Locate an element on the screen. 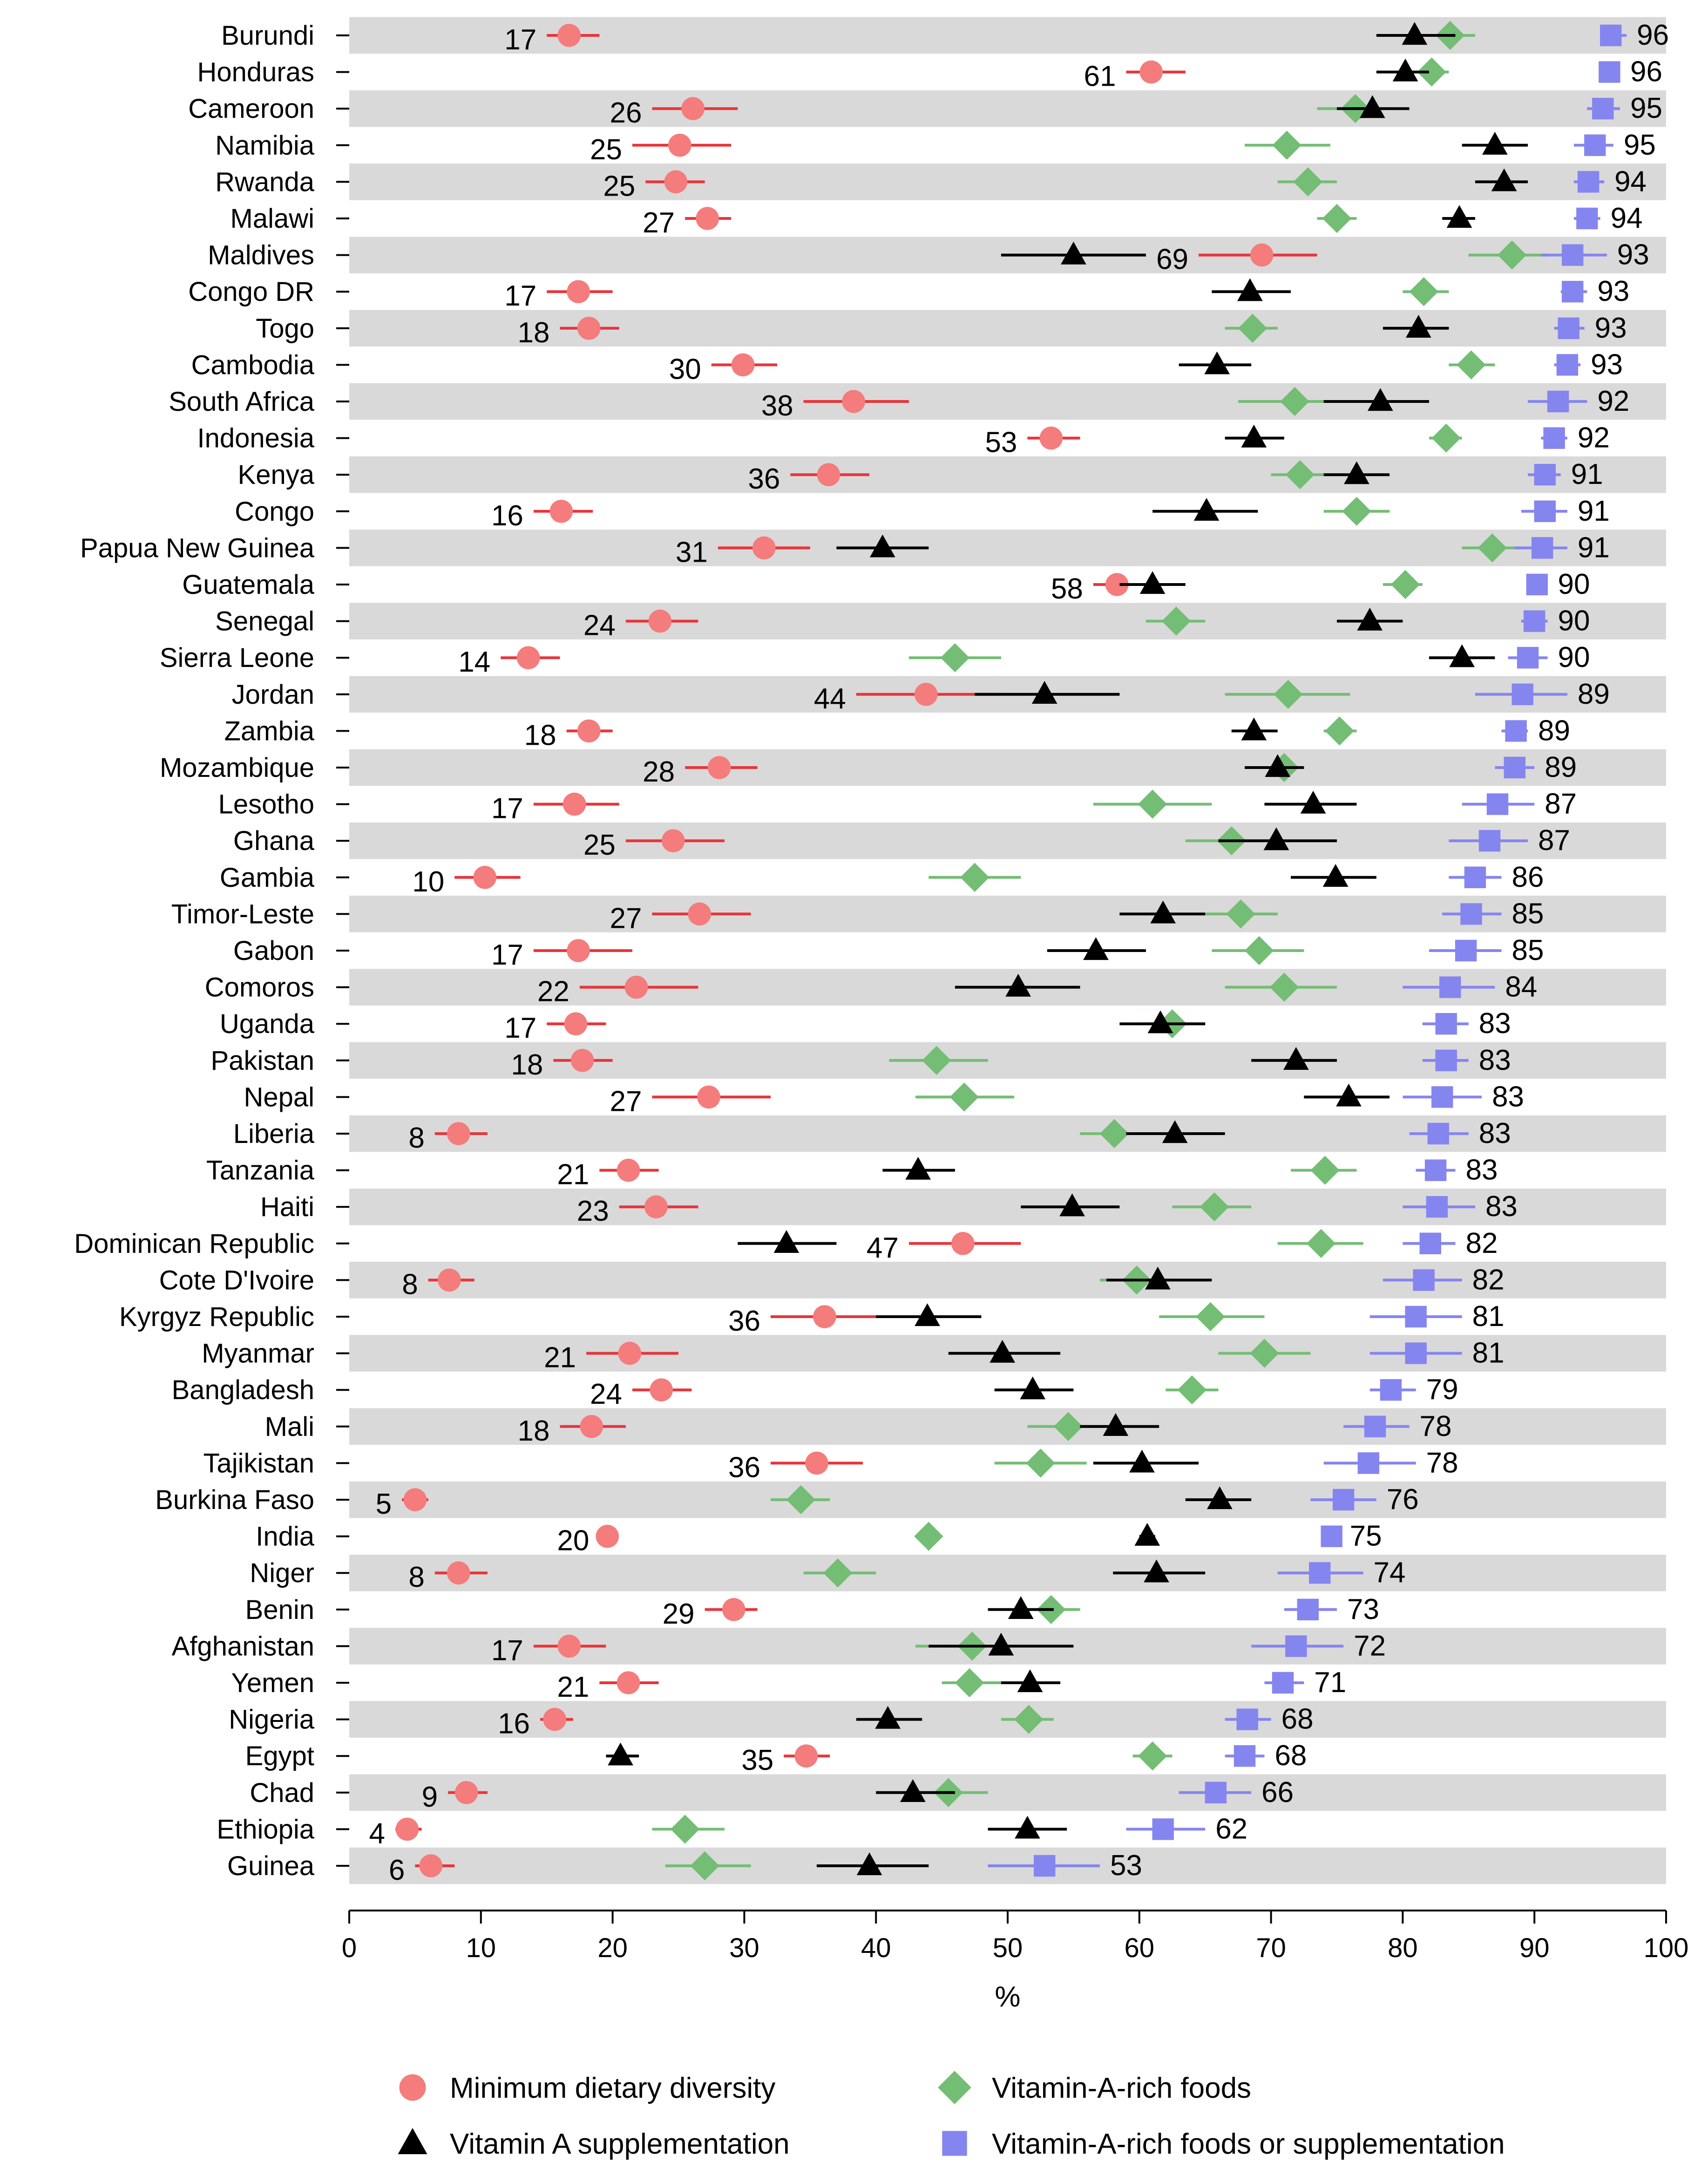  combined-label-comoros: 84 is located at coordinates (1521, 987).